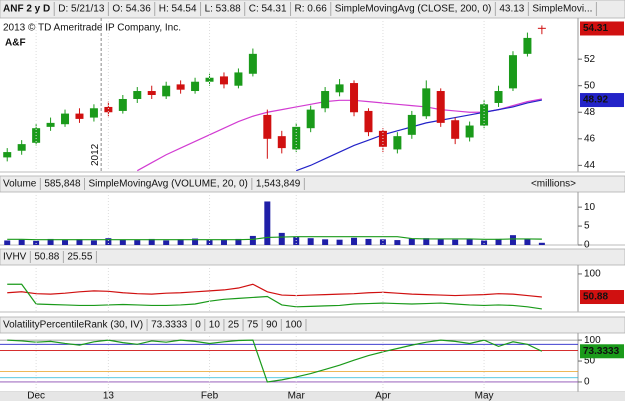 The height and width of the screenshot is (401, 625). I want to click on panel-title: VolatilityPercentileRank (30, IV), so click(73, 325).